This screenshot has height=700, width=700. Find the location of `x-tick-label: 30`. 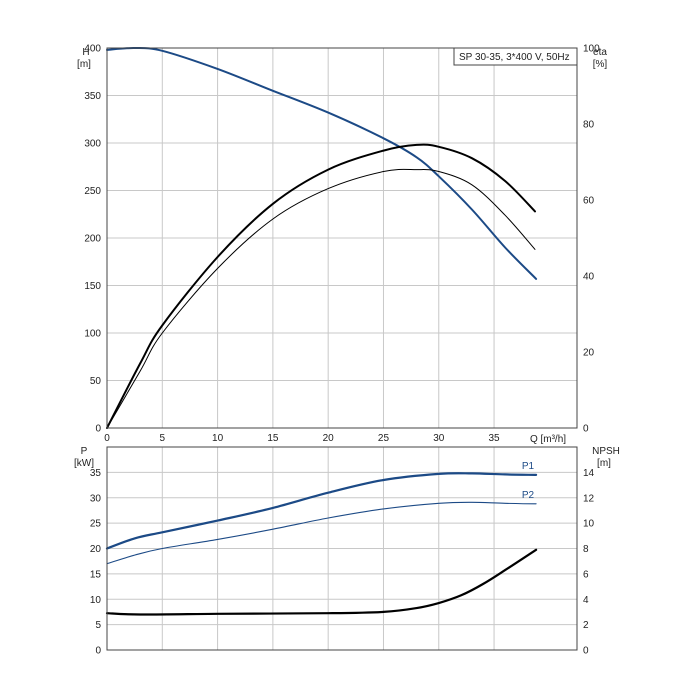

x-tick-label: 30 is located at coordinates (439, 438).